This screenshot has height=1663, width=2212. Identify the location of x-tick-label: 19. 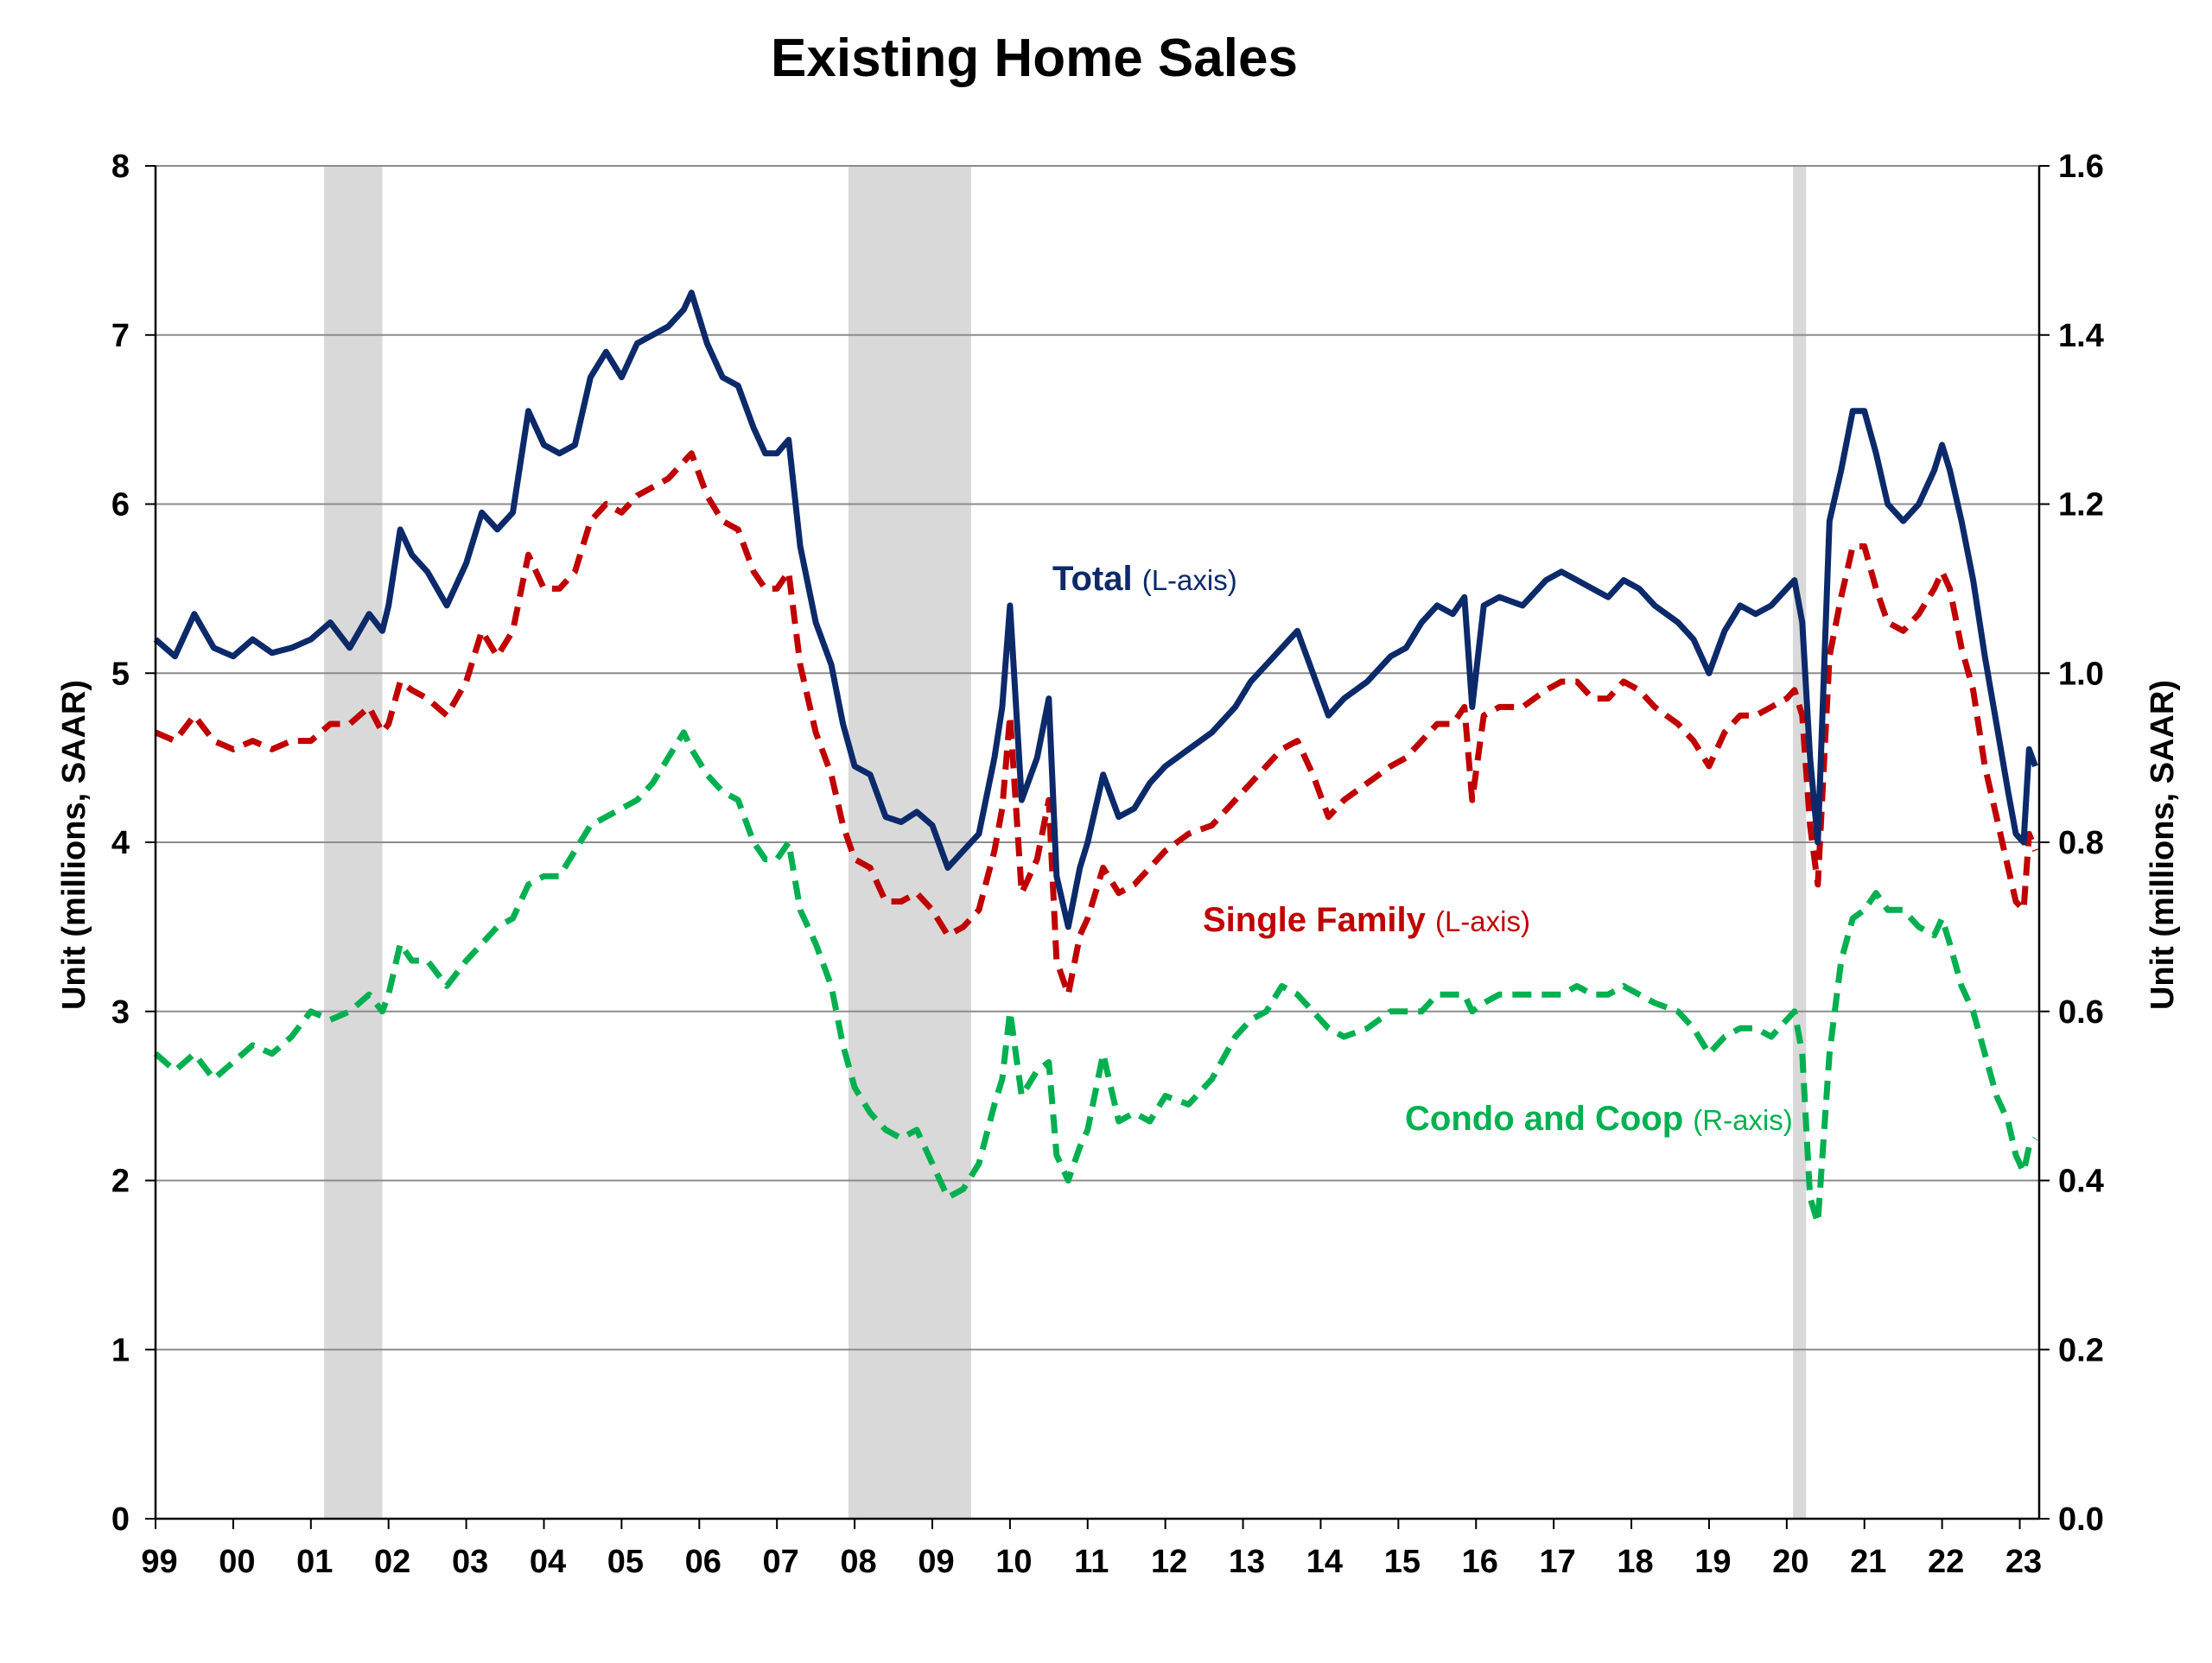
(1712, 1562).